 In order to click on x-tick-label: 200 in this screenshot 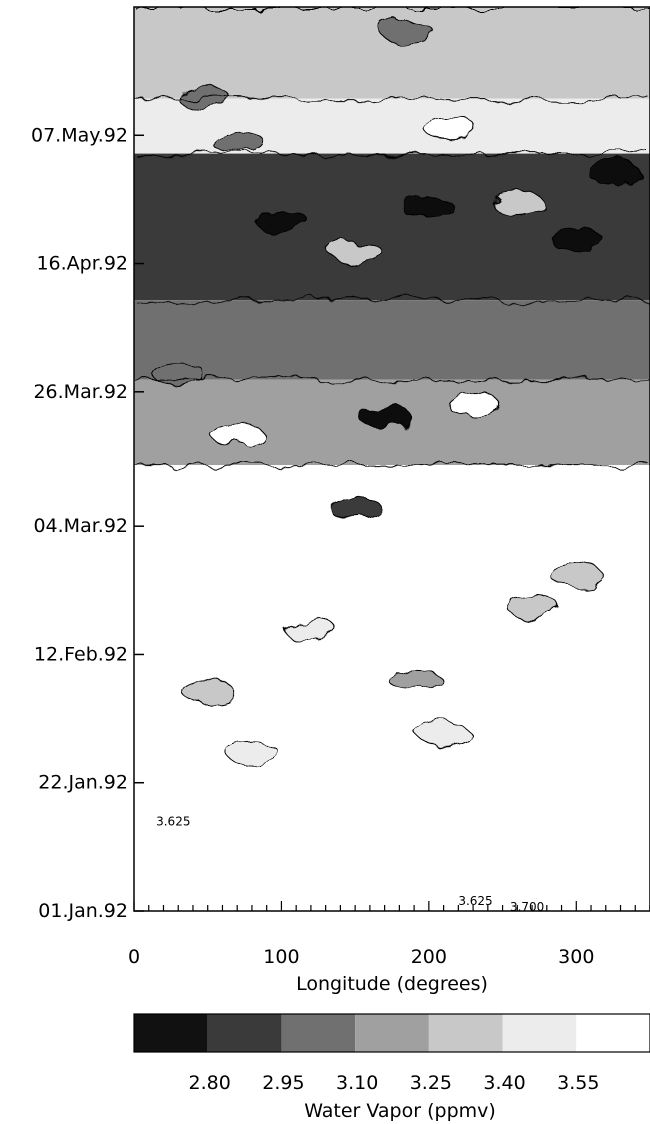, I will do `click(429, 957)`.